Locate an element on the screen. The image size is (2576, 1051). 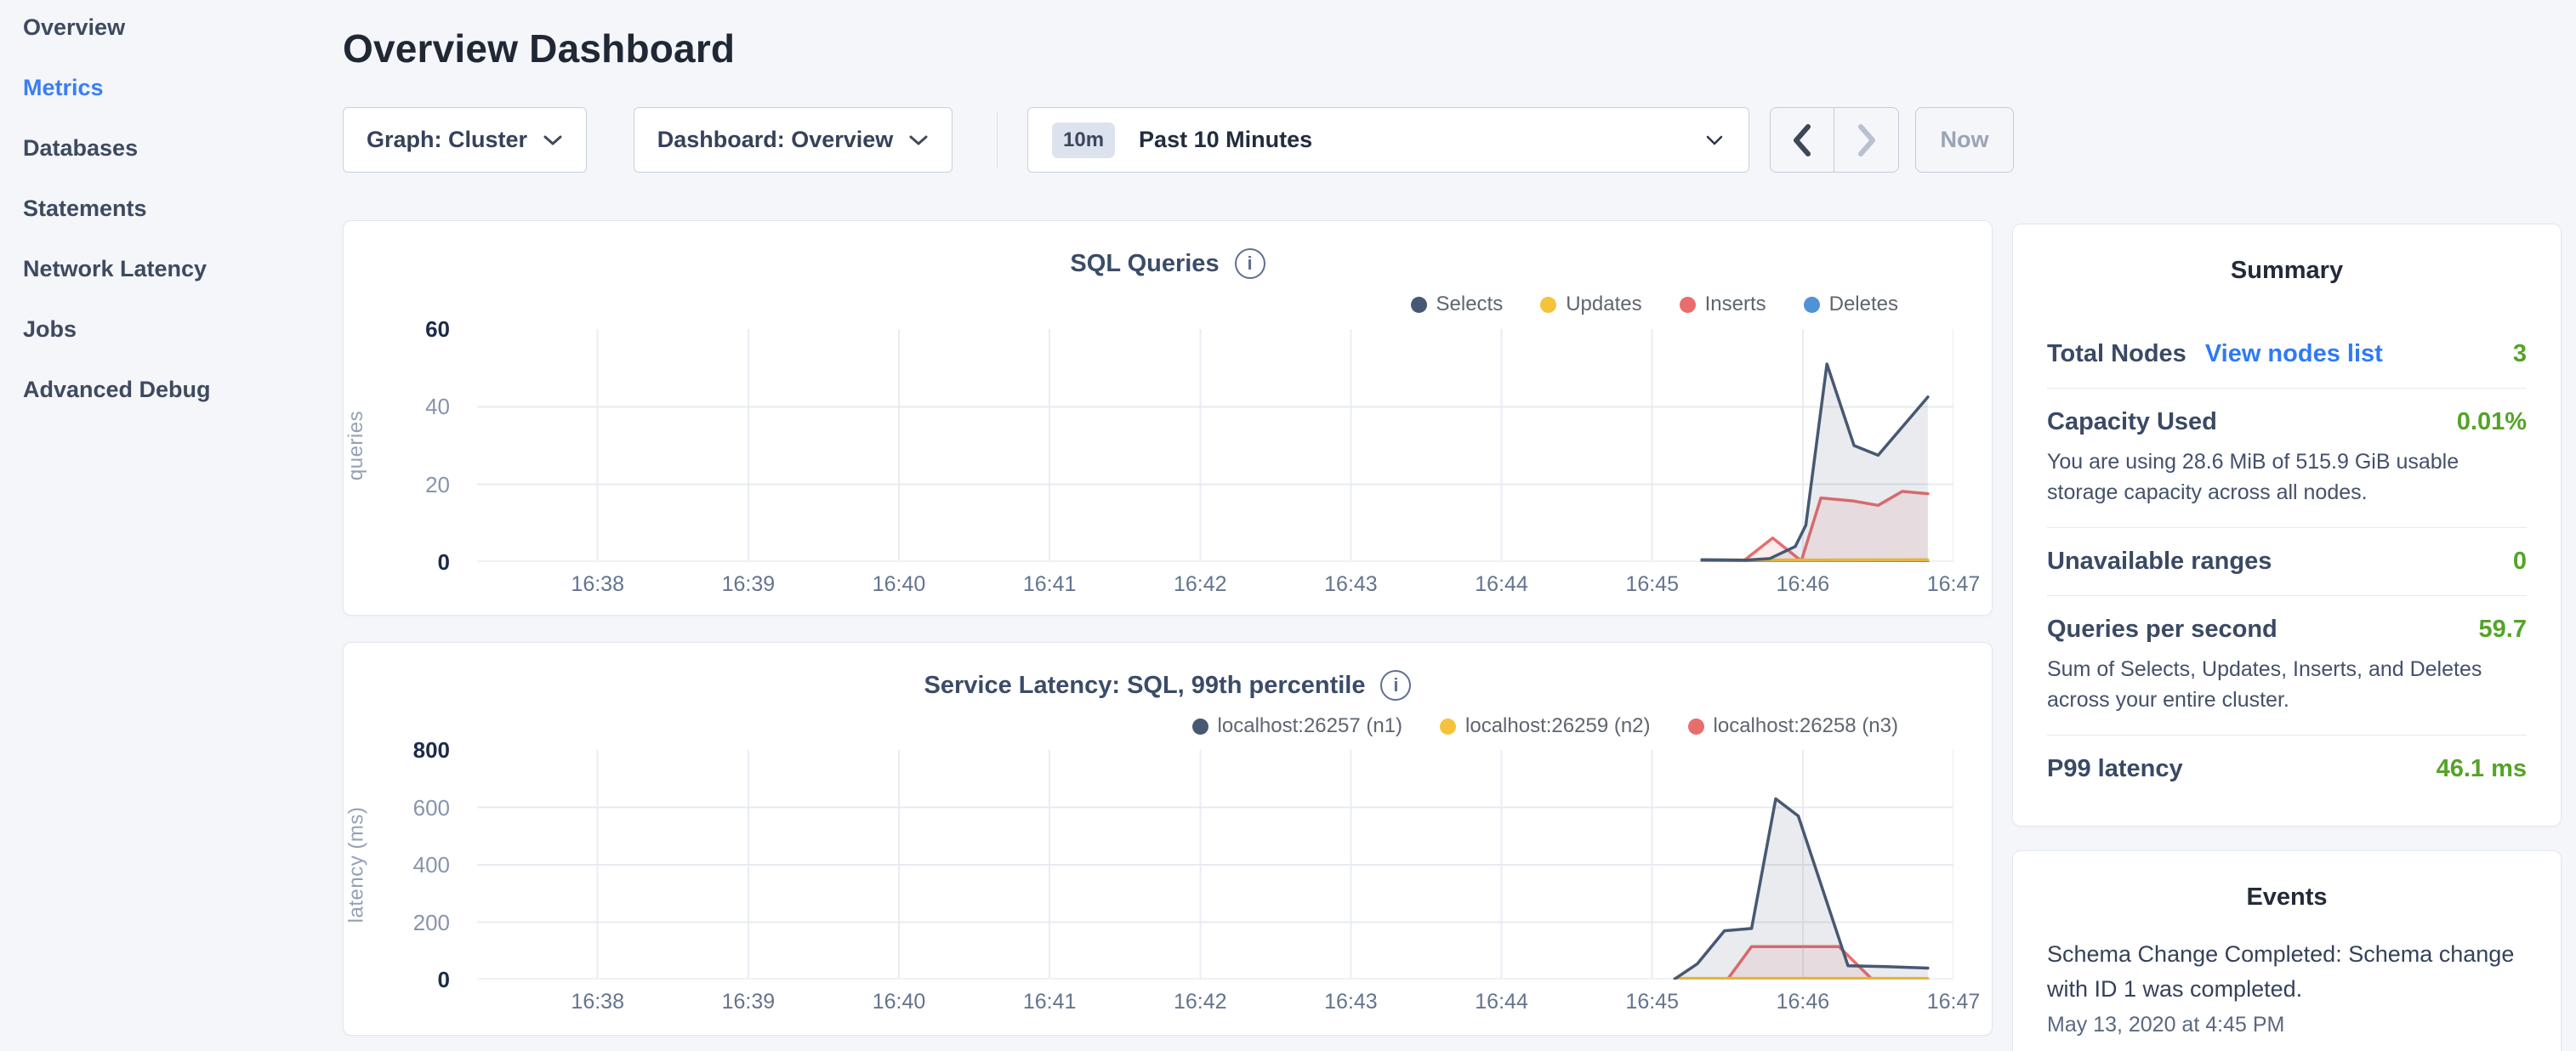
sidebar-item-databases: Databases is located at coordinates (81, 147).